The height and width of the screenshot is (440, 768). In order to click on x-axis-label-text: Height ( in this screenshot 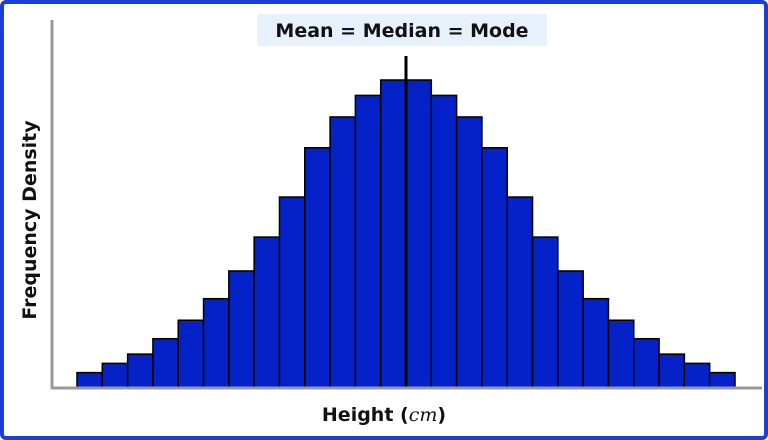, I will do `click(365, 415)`.